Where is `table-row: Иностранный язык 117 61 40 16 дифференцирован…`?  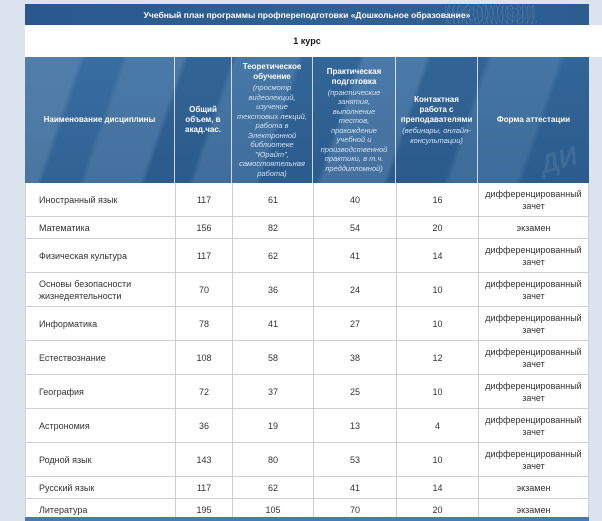
table-row: Иностранный язык 117 61 40 16 дифференцирован… is located at coordinates (307, 200).